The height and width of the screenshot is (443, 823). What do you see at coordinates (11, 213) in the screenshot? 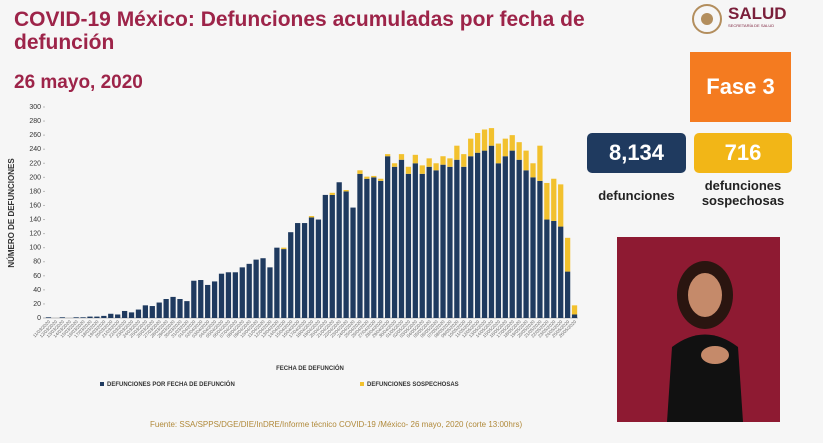
I see `y-axis-title: NÚMERO DE DEFUNCIONES` at bounding box center [11, 213].